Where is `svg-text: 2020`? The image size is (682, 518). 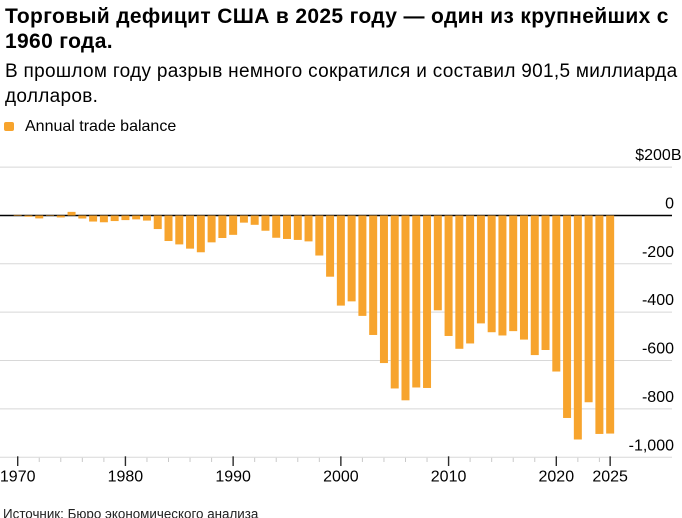 svg-text: 2020 is located at coordinates (557, 476).